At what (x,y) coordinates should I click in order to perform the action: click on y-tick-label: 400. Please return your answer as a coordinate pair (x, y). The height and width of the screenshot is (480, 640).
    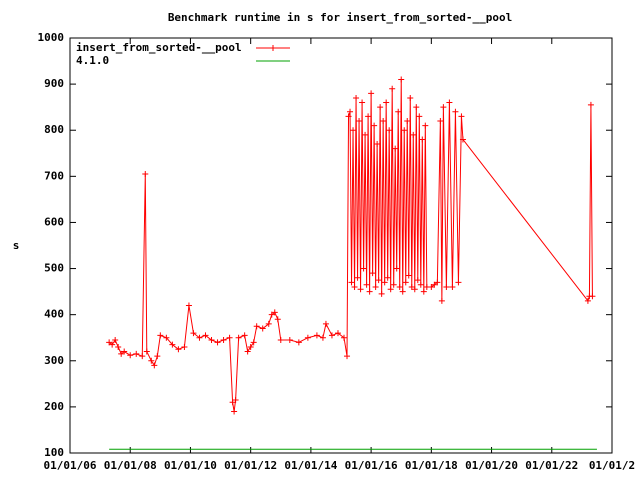
    Looking at the image, I should click on (54, 314).